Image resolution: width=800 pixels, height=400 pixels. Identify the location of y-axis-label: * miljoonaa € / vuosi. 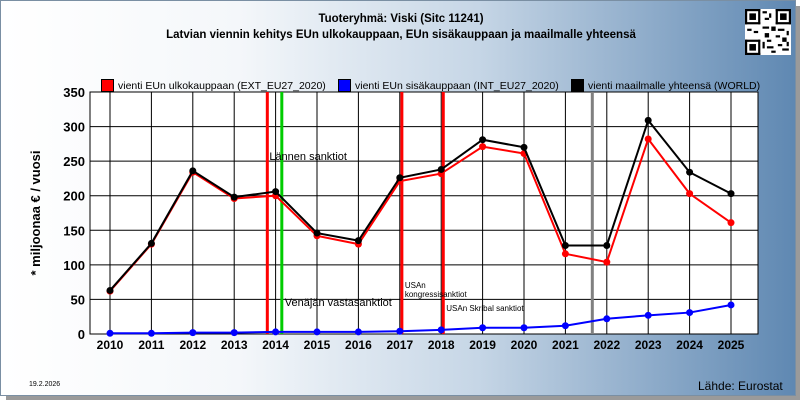
(35, 213).